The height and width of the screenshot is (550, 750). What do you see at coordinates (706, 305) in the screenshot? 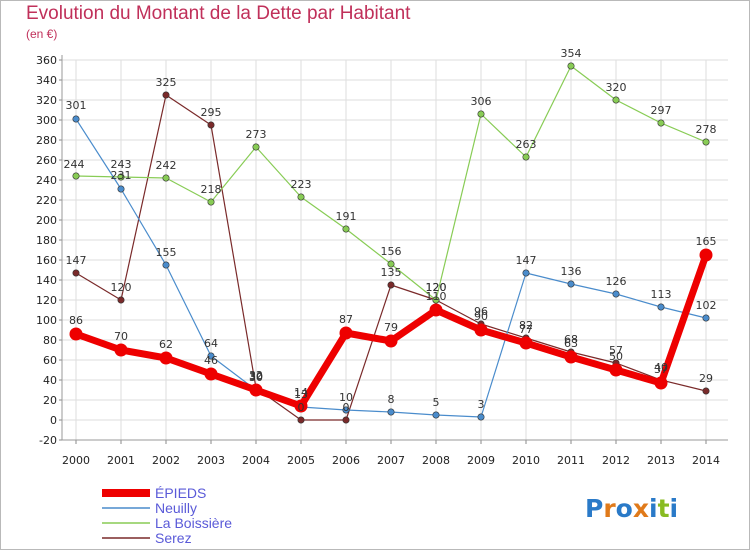
I see `data-label-neuilly: 102` at bounding box center [706, 305].